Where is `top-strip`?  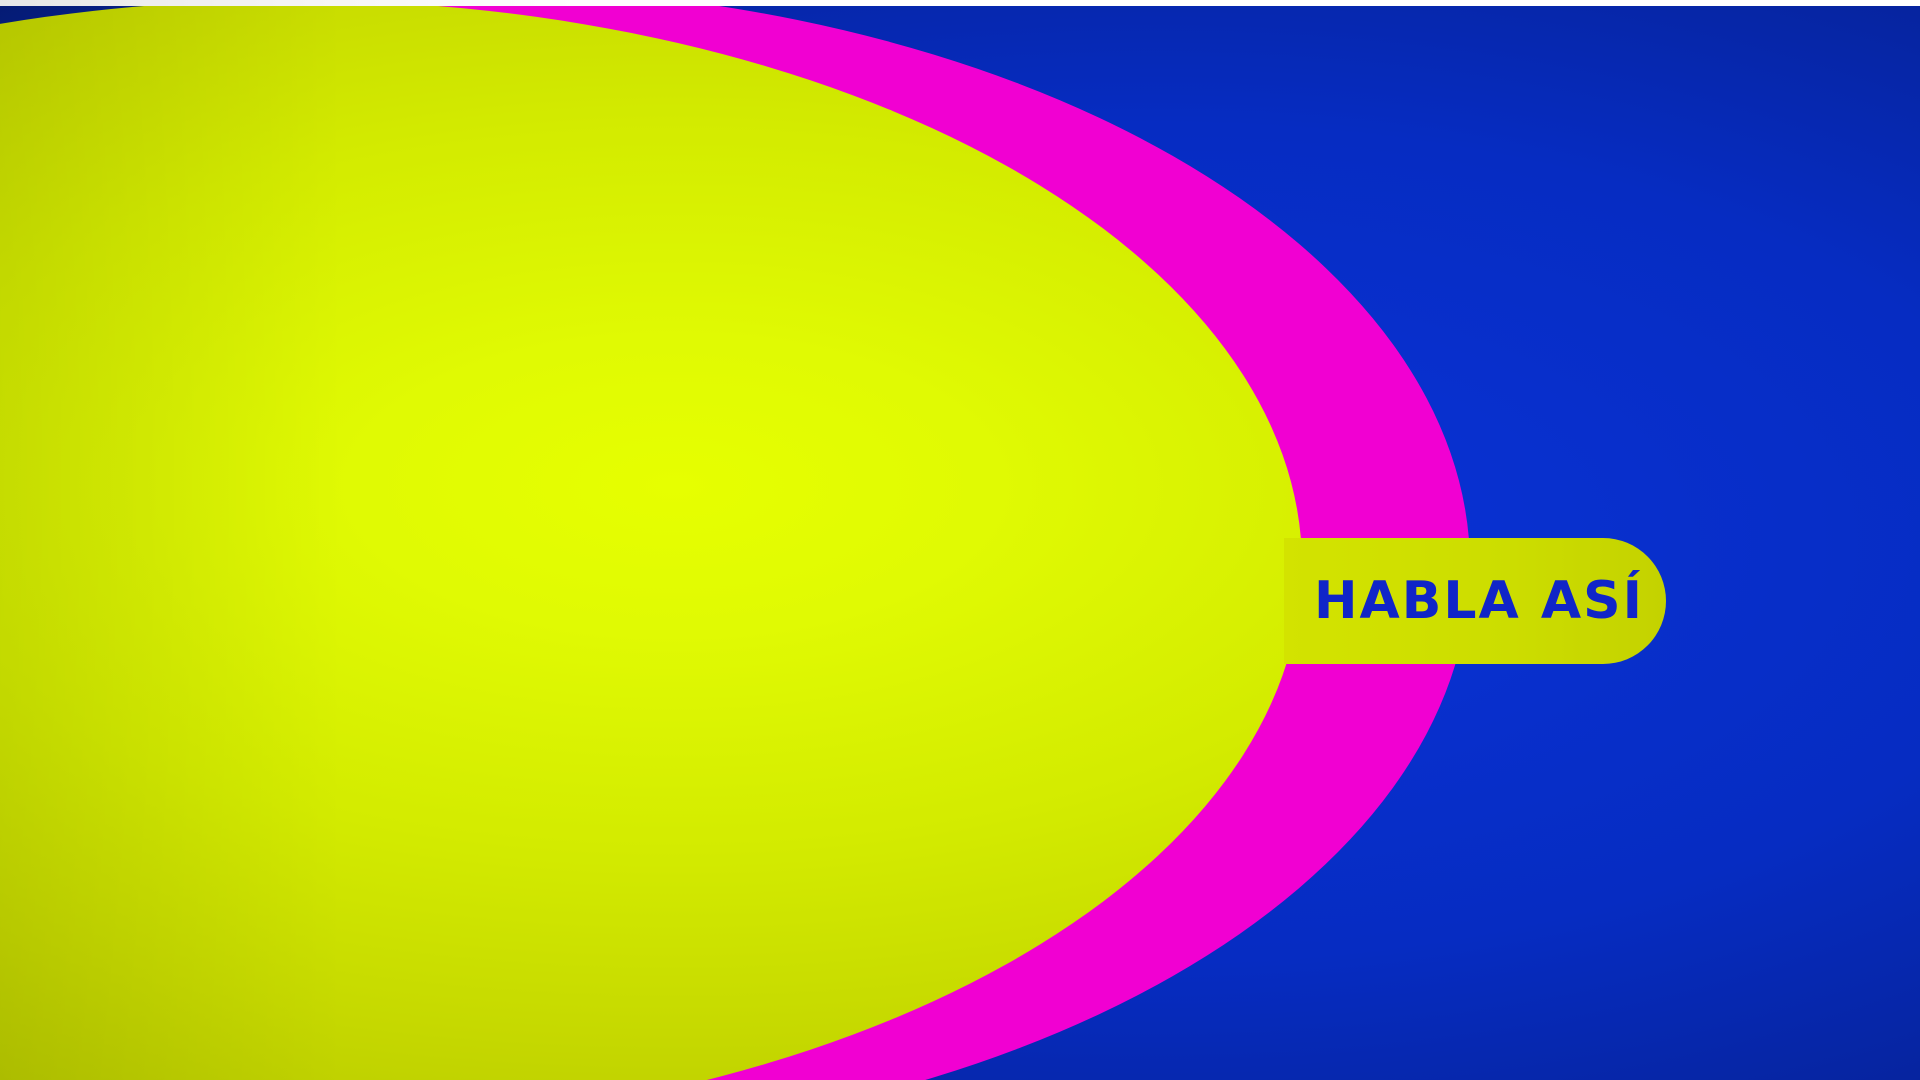
top-strip is located at coordinates (960, 3).